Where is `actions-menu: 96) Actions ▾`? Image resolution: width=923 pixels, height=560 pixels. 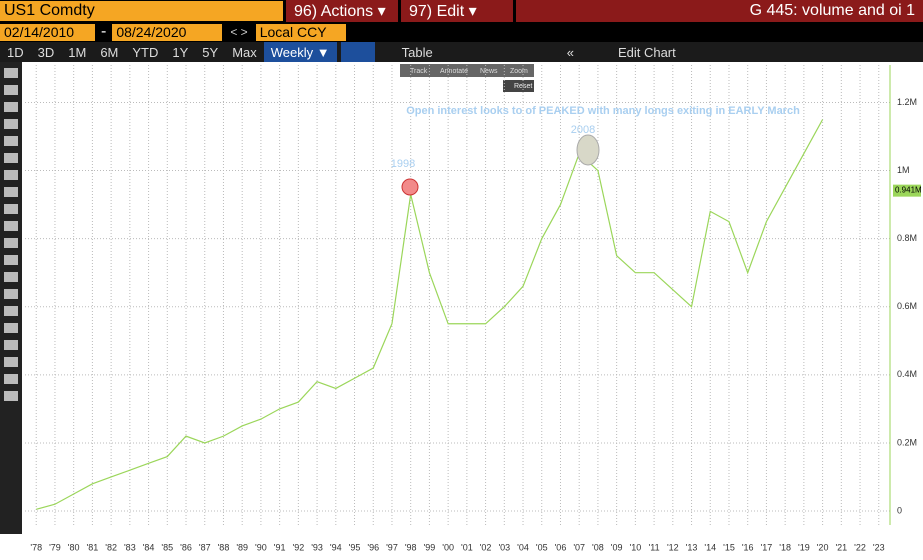 actions-menu: 96) Actions ▾ is located at coordinates (342, 11).